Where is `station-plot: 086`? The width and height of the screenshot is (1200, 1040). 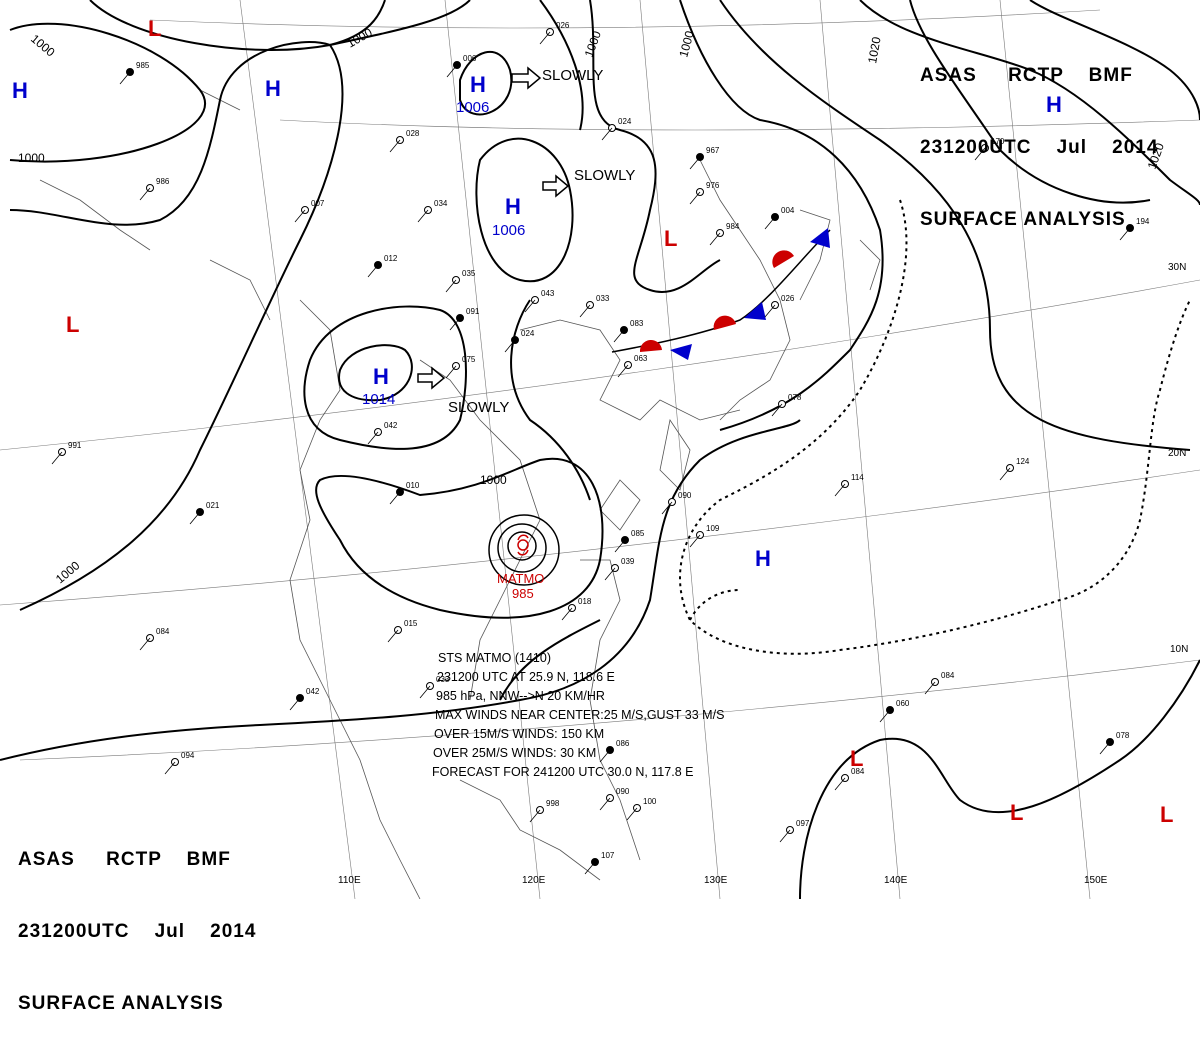
station-plot: 086 is located at coordinates (614, 751).